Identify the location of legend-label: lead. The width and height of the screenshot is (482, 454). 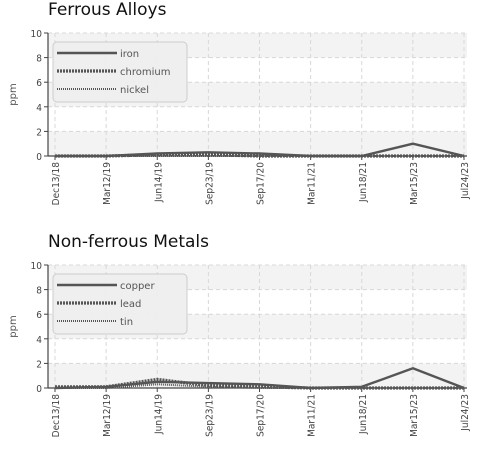
(130, 304).